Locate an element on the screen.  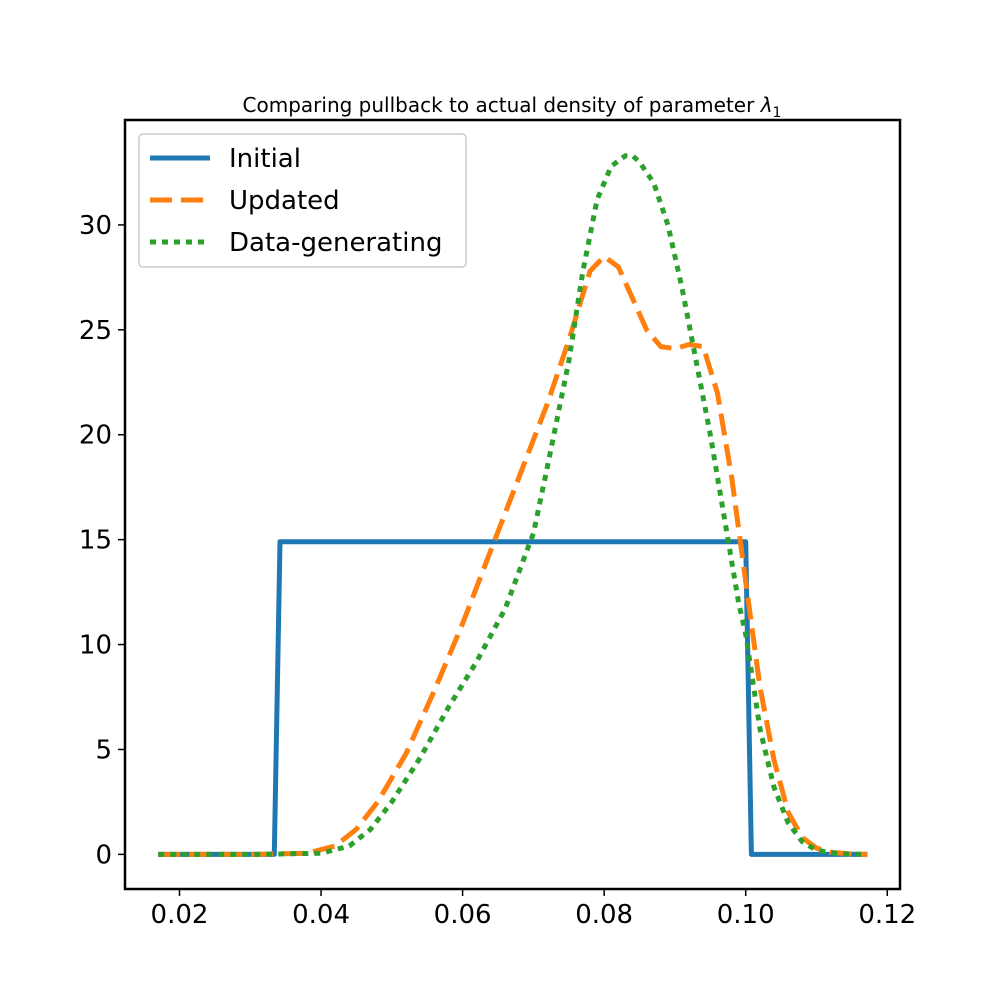
legend-label-updated: Updated is located at coordinates (284, 201).